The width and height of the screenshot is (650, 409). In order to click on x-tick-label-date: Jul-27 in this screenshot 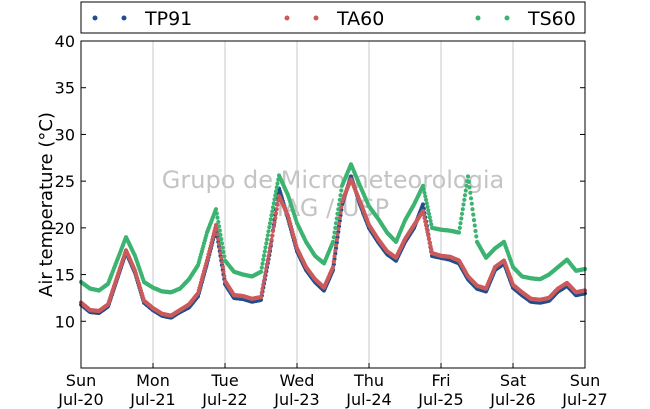, I will do `click(584, 399)`.